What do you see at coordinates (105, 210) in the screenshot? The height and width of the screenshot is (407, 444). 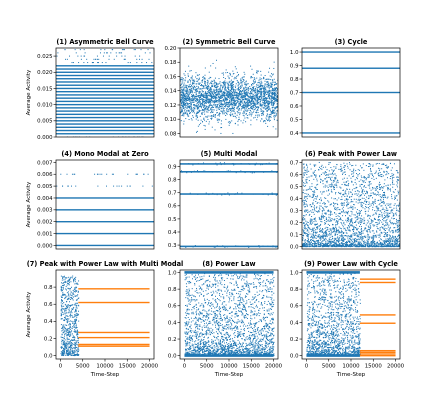 I see `plot-area` at bounding box center [105, 210].